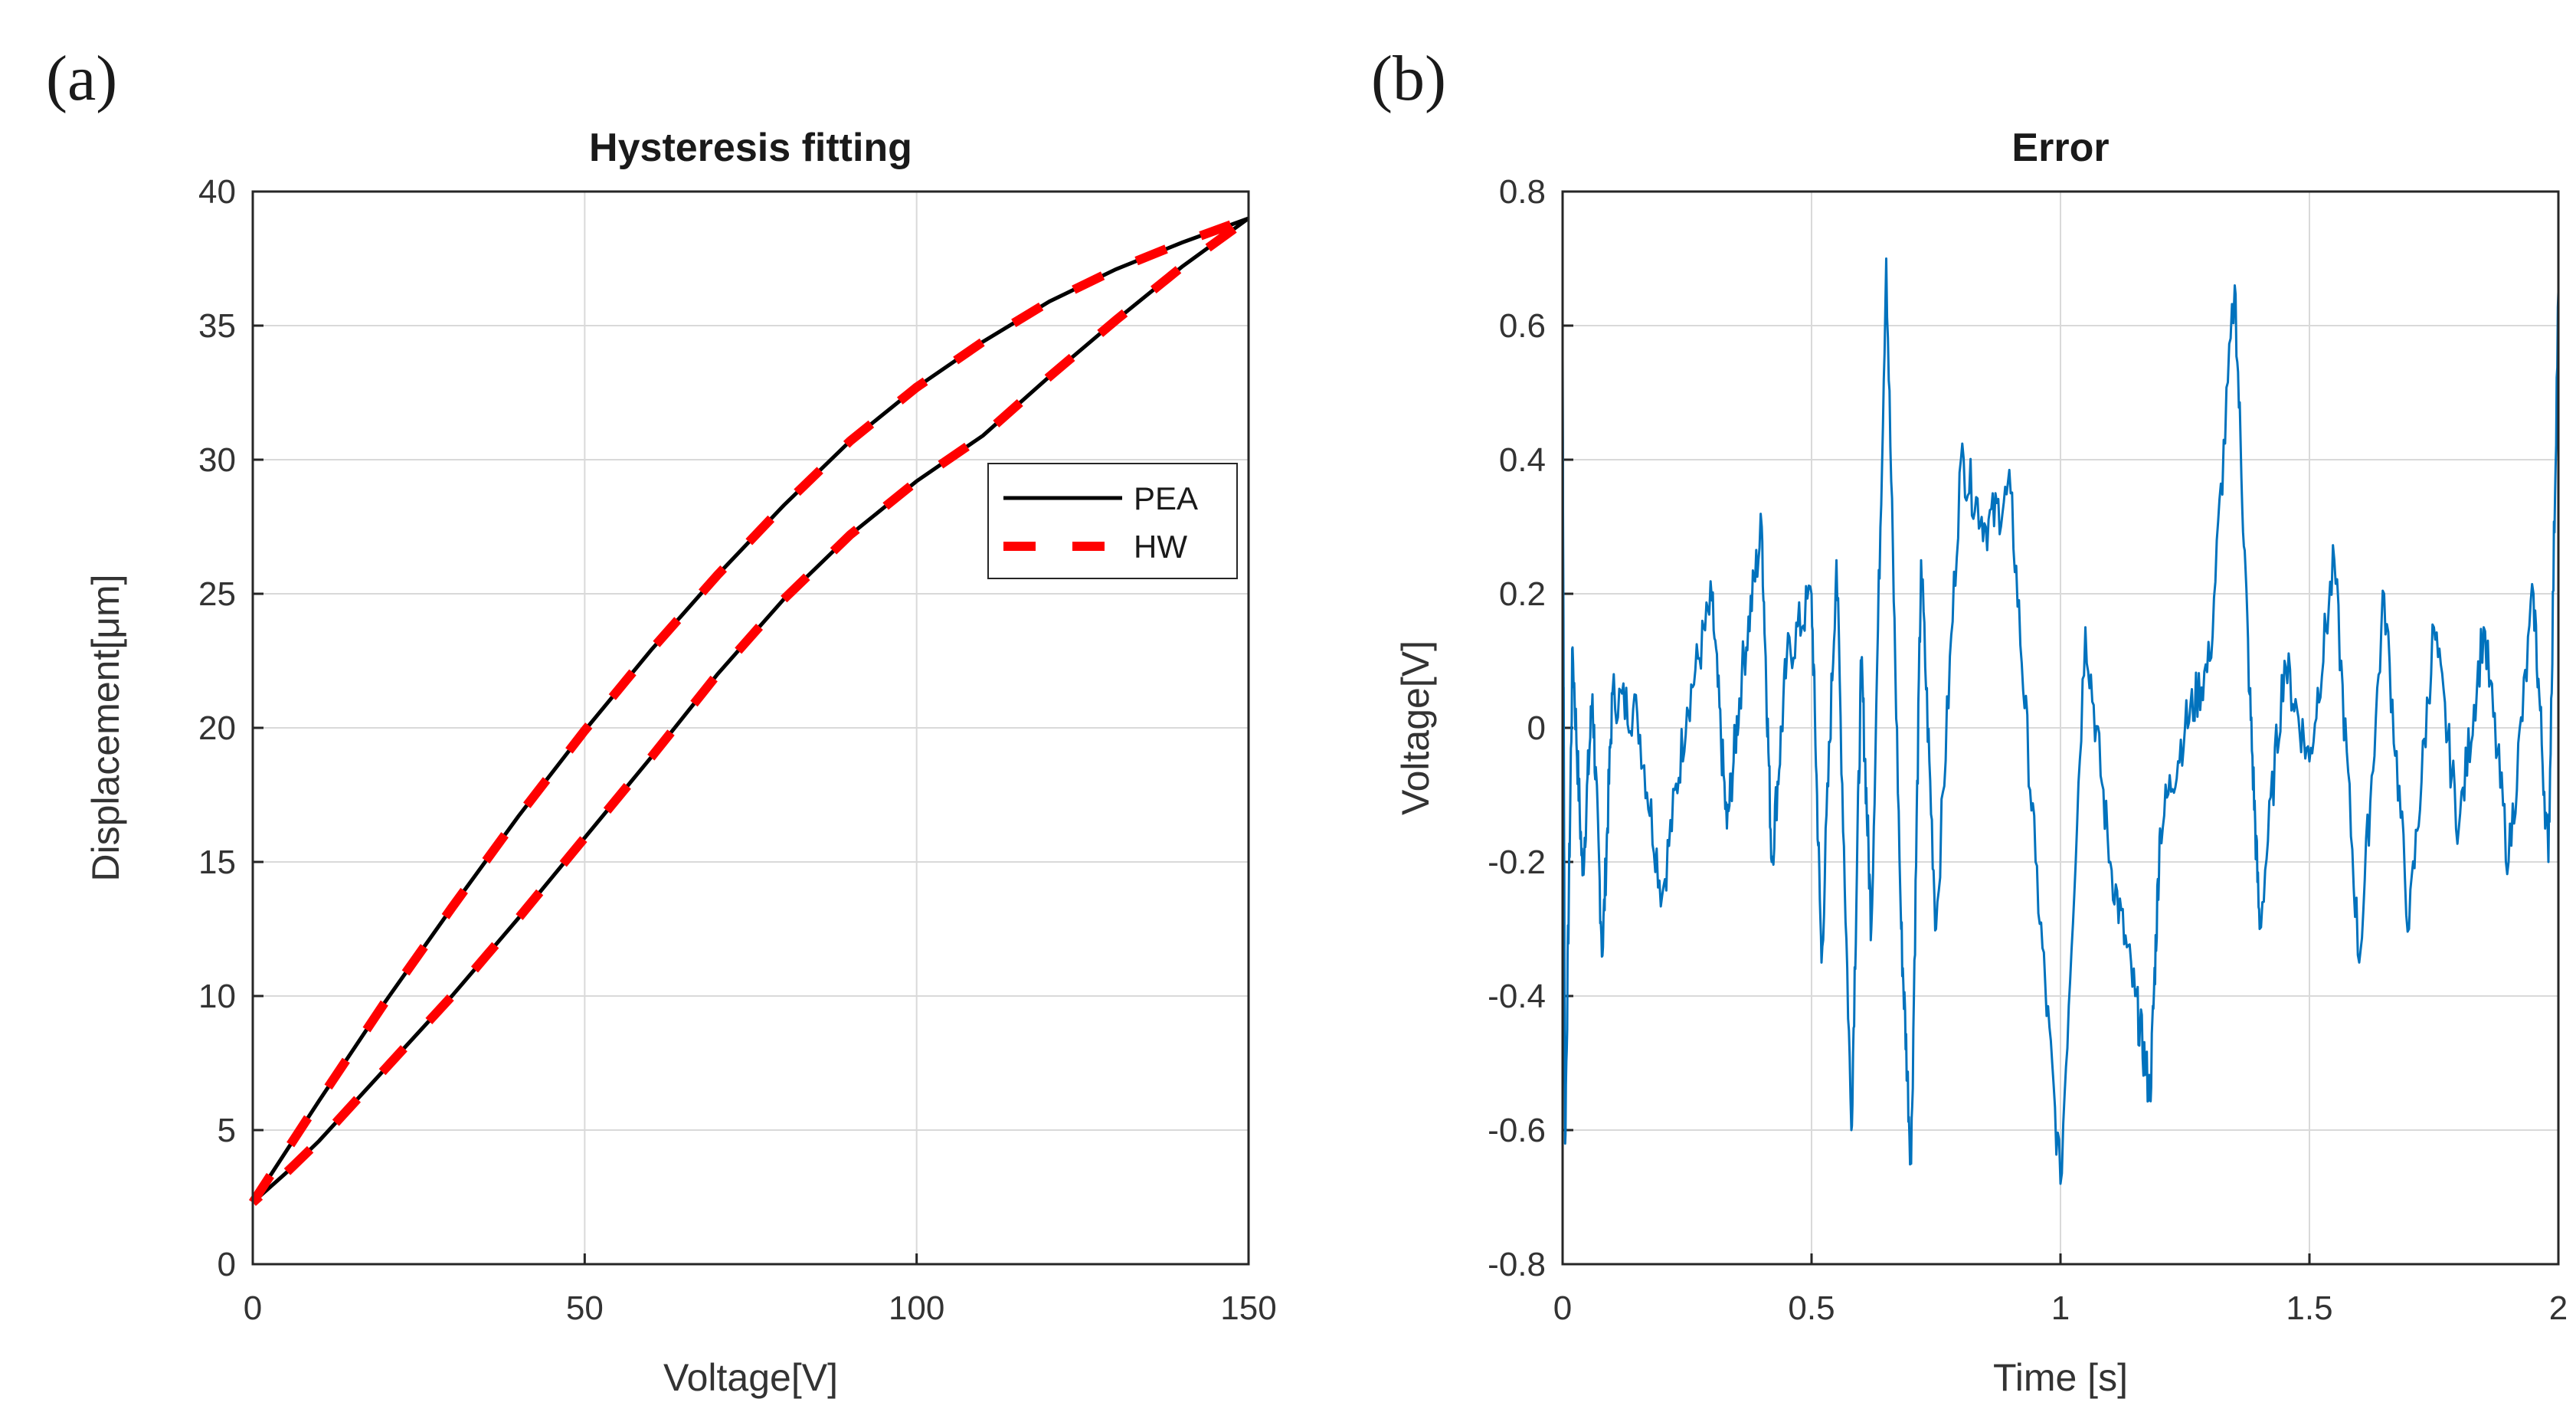  What do you see at coordinates (750, 148) in the screenshot?
I see `hysteresis-chart-title: Hysteresis fitting` at bounding box center [750, 148].